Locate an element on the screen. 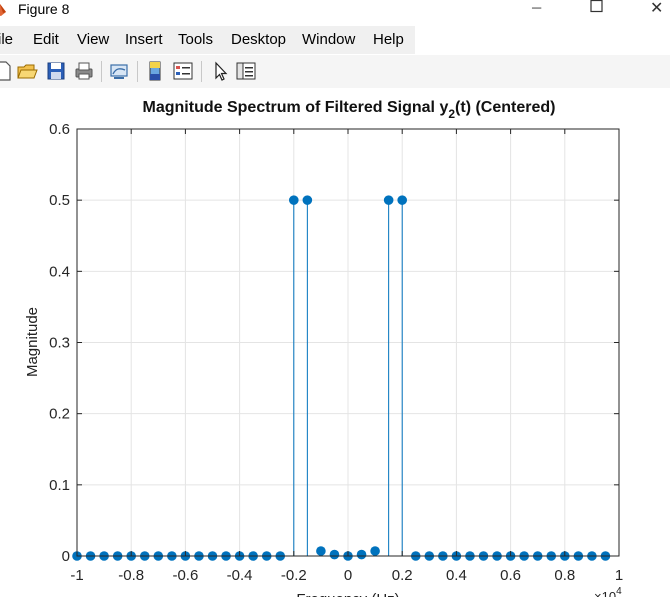  property-inspector-icon is located at coordinates (246, 71).